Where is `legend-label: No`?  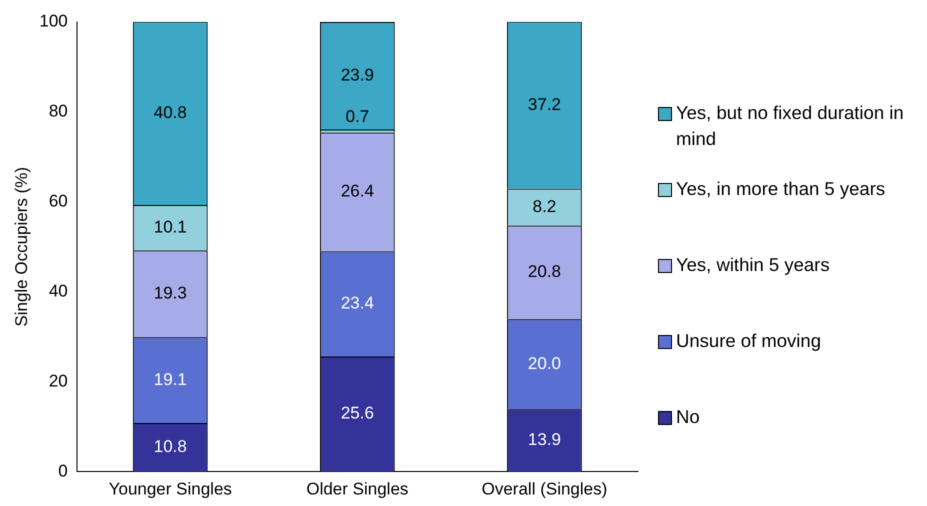
legend-label: No is located at coordinates (688, 417).